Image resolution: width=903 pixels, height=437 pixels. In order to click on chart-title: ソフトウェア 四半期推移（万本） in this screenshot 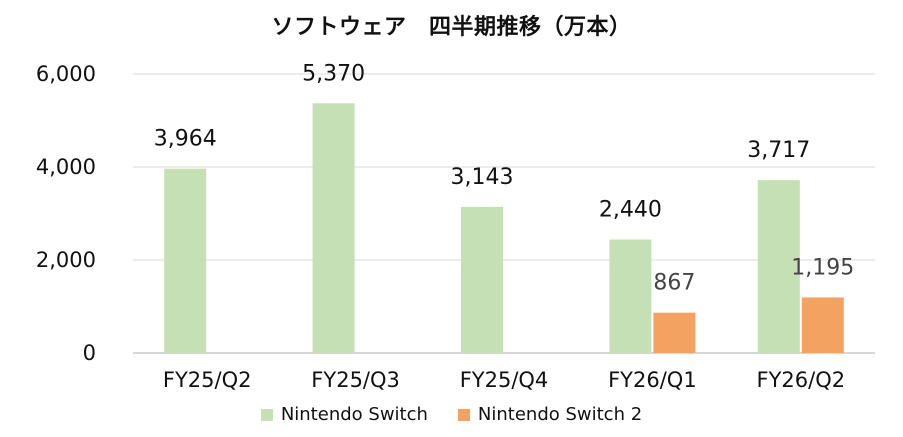, I will do `click(451, 27)`.